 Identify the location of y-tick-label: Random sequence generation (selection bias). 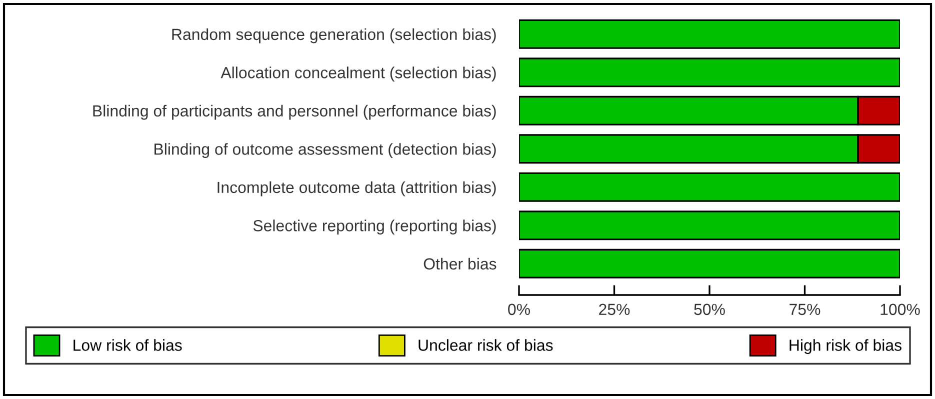
(334, 36).